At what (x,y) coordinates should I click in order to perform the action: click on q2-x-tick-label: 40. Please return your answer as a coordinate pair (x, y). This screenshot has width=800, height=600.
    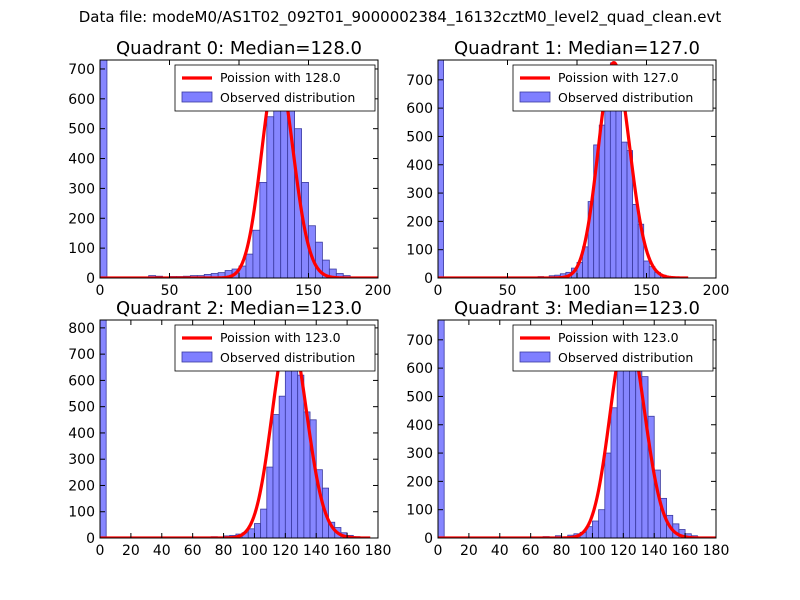
    Looking at the image, I should click on (162, 551).